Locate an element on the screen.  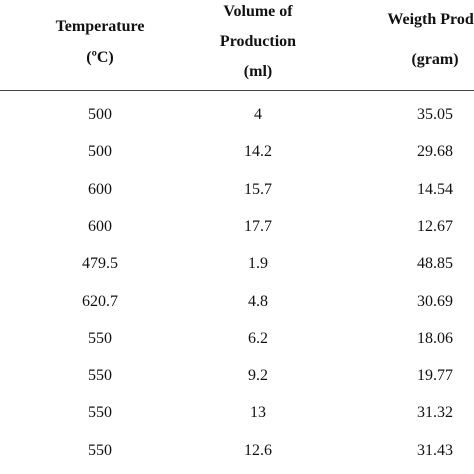
header-text: (ºC) is located at coordinates (100, 57).